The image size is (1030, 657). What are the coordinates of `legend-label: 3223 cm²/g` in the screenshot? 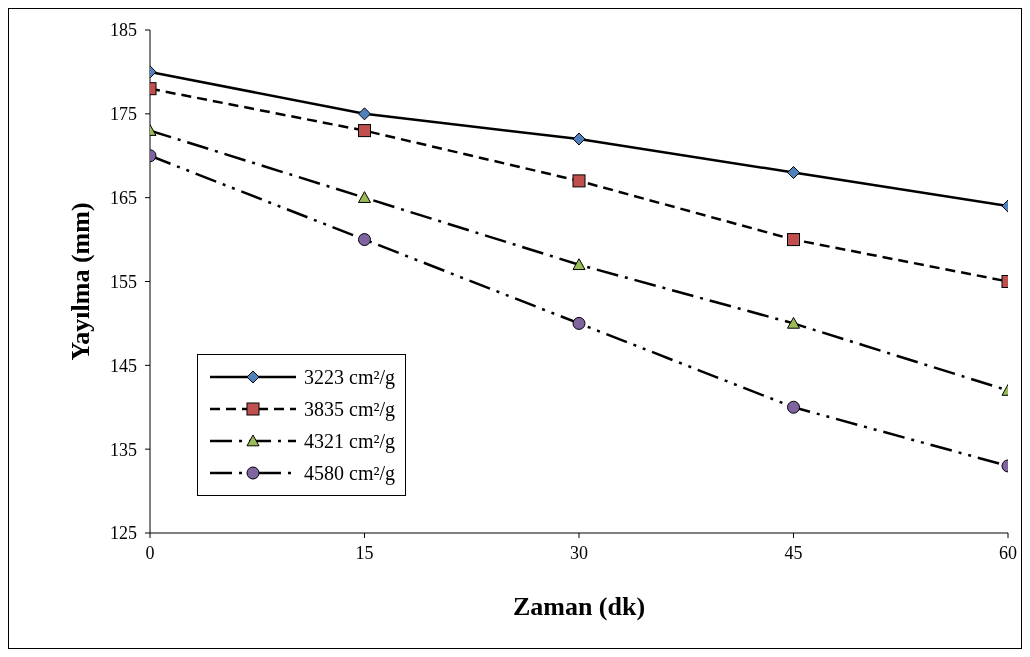 It's located at (349, 377).